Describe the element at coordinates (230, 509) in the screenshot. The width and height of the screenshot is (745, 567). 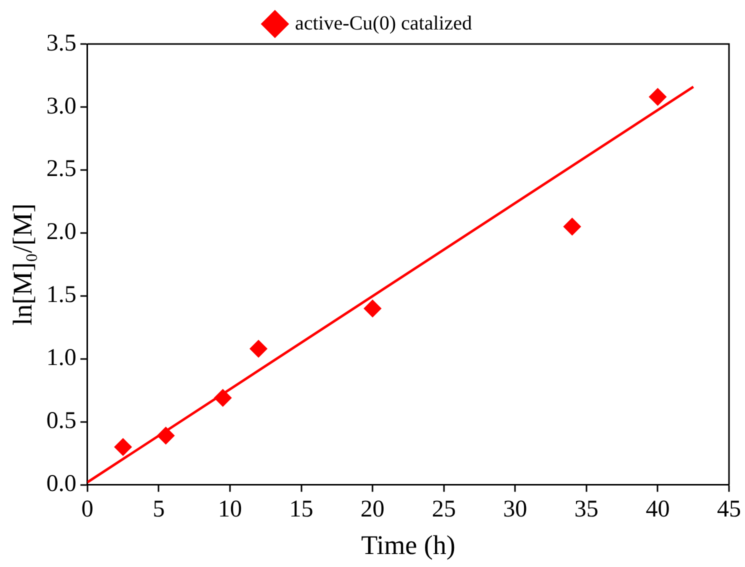
I see `x-tick-label: 10` at that location.